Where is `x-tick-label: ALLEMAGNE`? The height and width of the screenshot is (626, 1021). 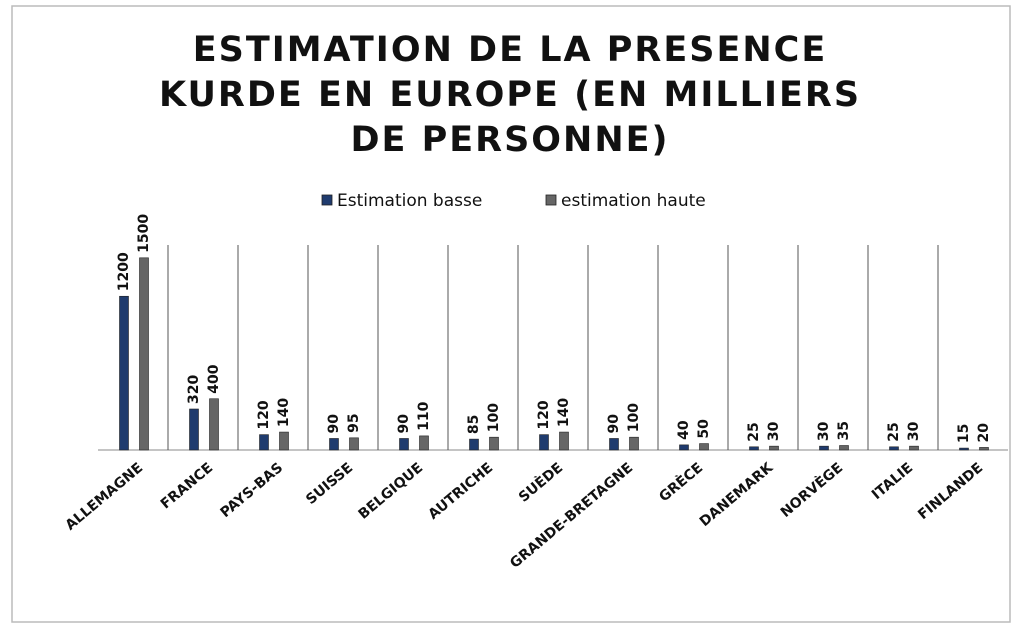
x-tick-label: ALLEMAGNE is located at coordinates (104, 497).